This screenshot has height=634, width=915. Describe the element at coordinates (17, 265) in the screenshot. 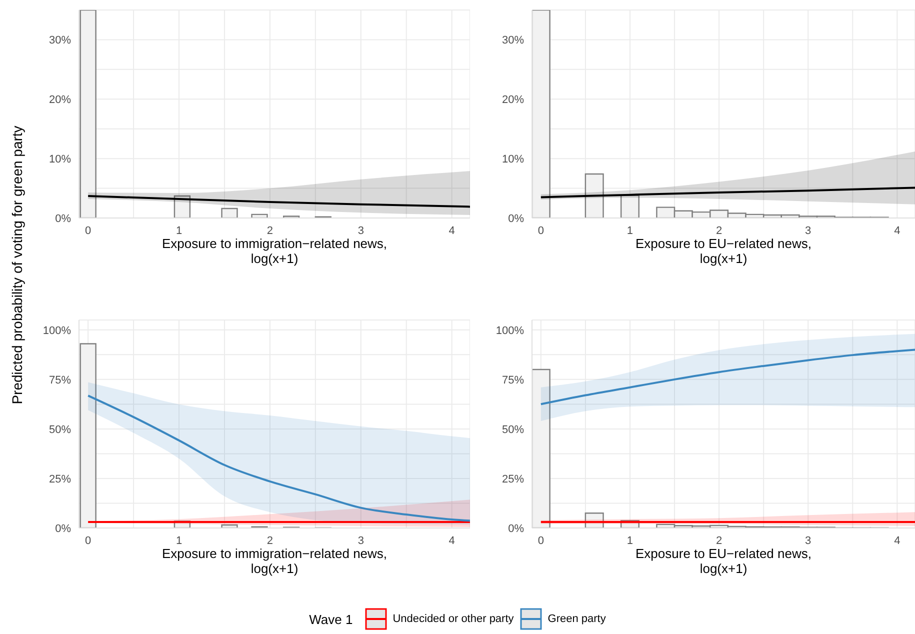

I see `y-axis-title: Predicted probability of voting for green party` at that location.